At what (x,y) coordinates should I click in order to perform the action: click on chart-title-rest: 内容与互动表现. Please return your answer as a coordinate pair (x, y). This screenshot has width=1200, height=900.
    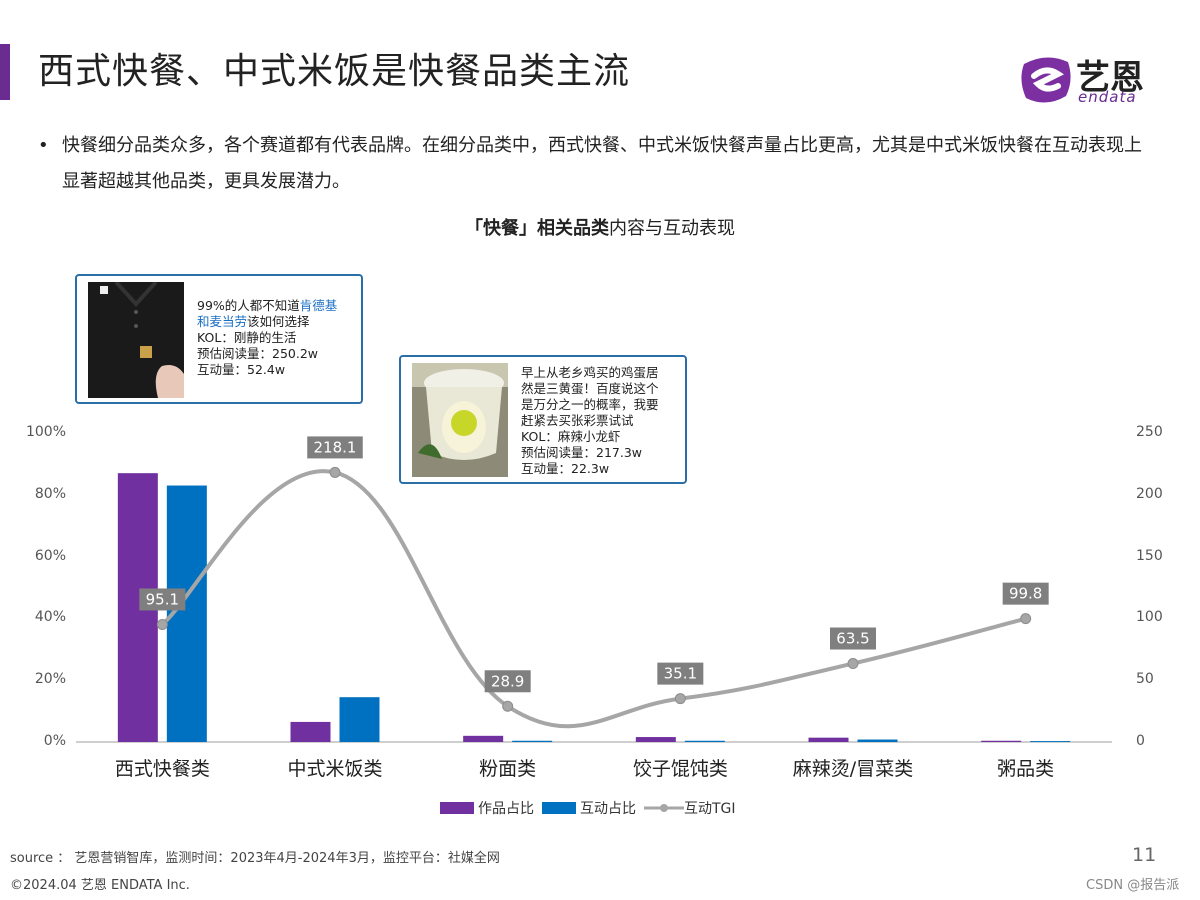
    Looking at the image, I should click on (672, 228).